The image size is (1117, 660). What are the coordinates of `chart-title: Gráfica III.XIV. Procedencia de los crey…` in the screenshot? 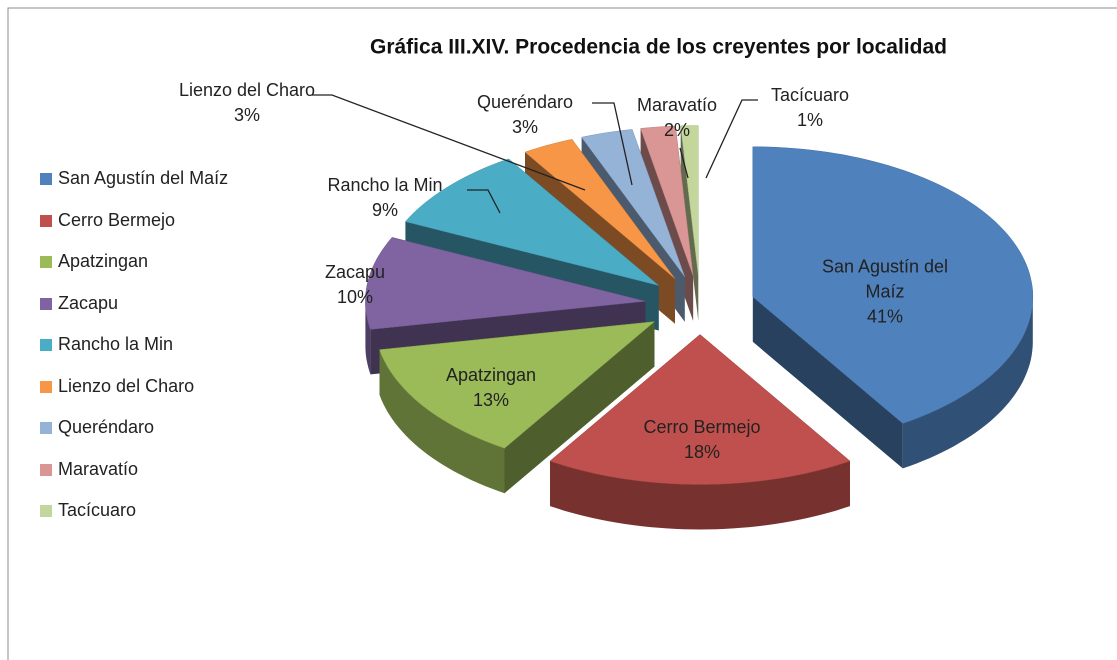 It's located at (658, 47).